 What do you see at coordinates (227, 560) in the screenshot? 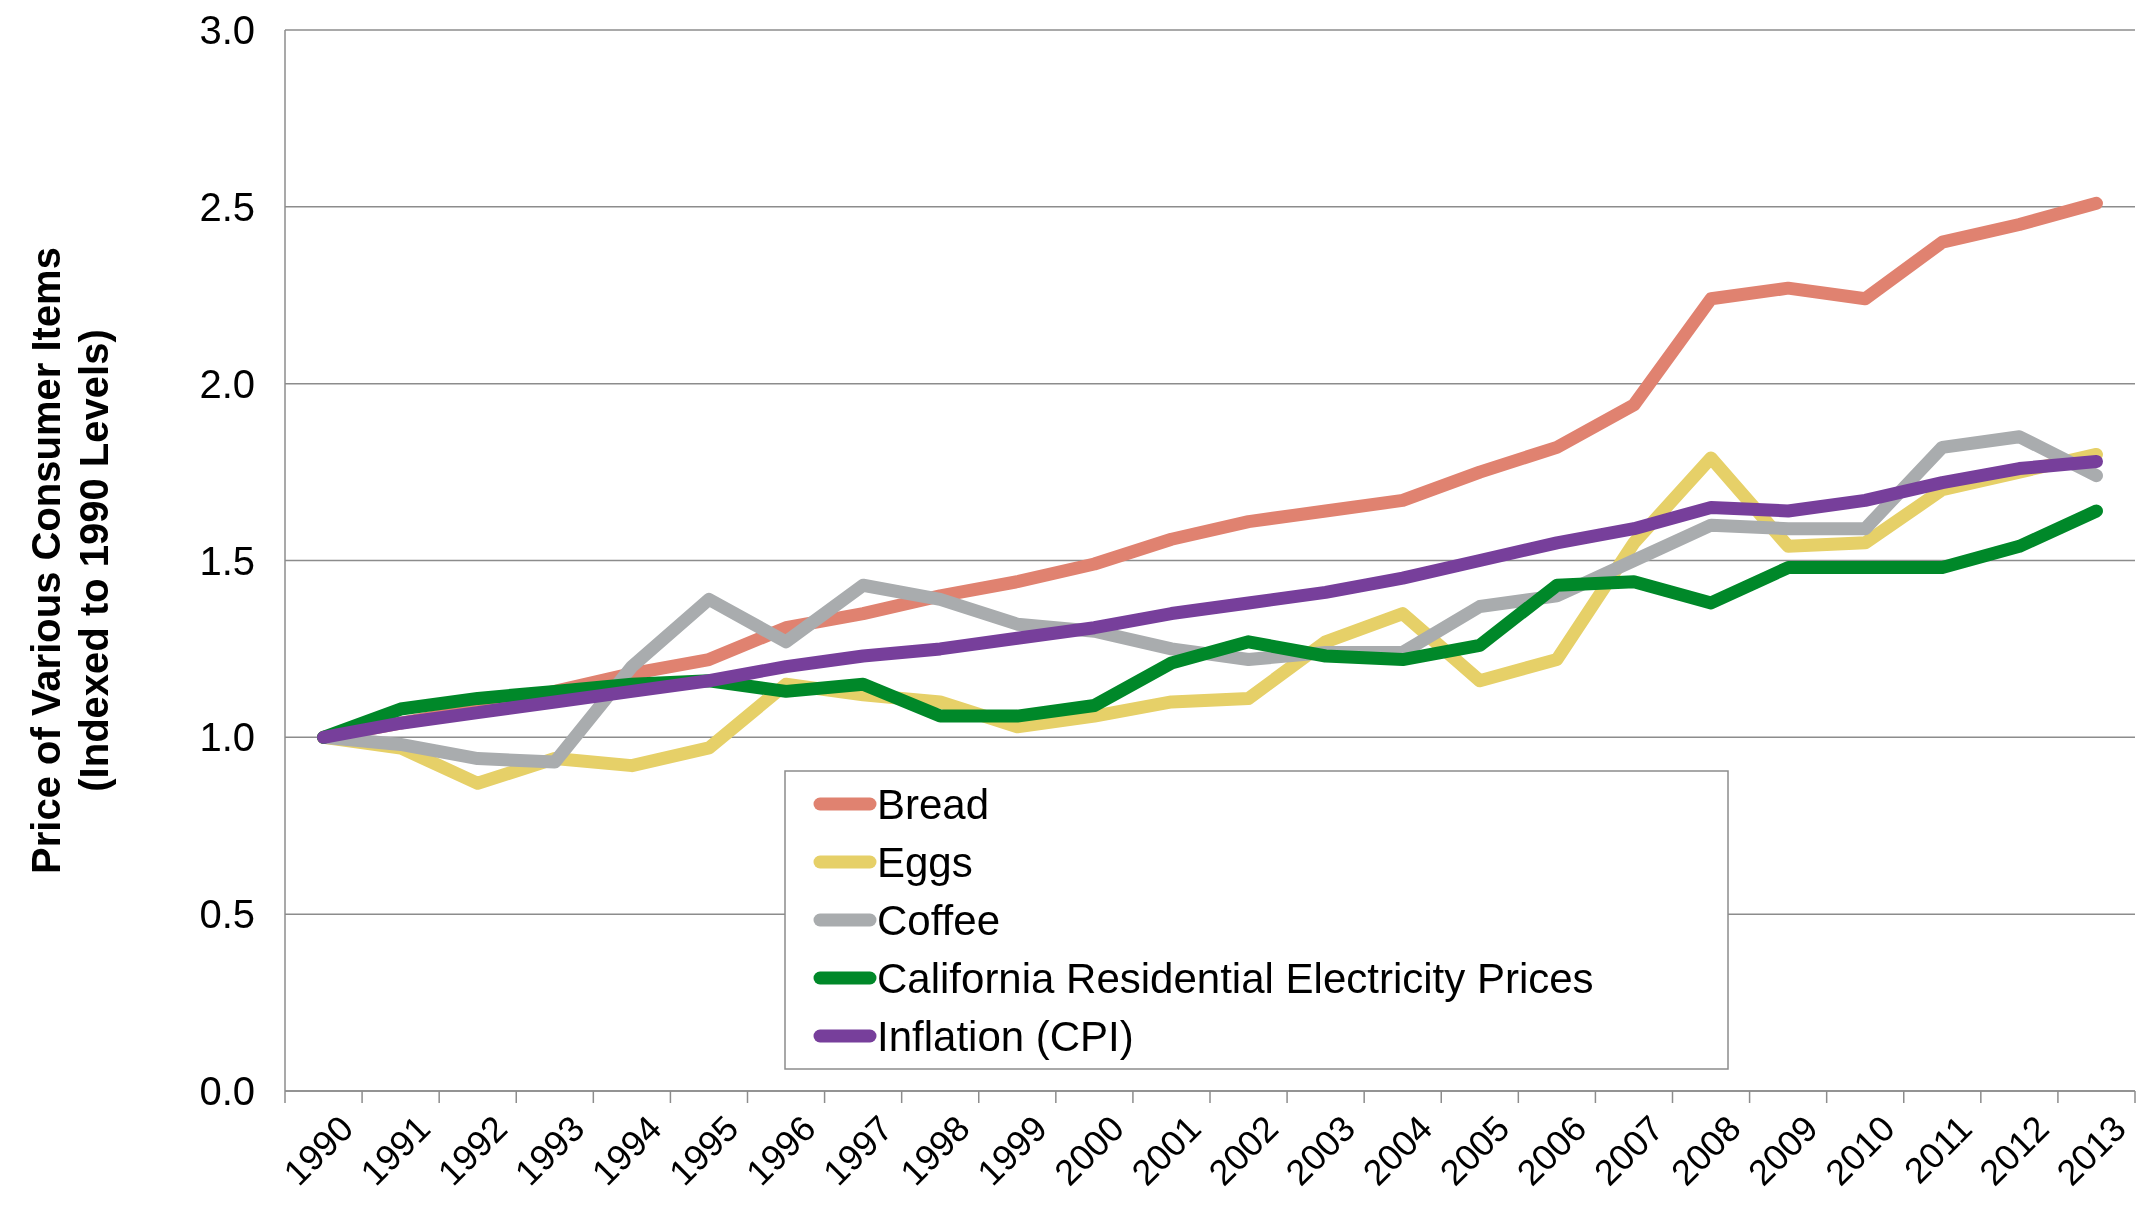
I see `y-tick-label: 1.5` at bounding box center [227, 560].